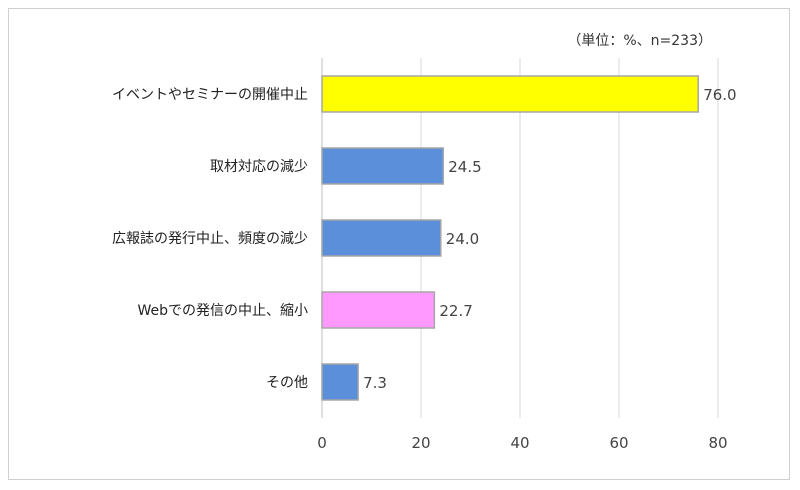 This screenshot has width=800, height=490. I want to click on x-tick-label-2: 40, so click(519, 443).